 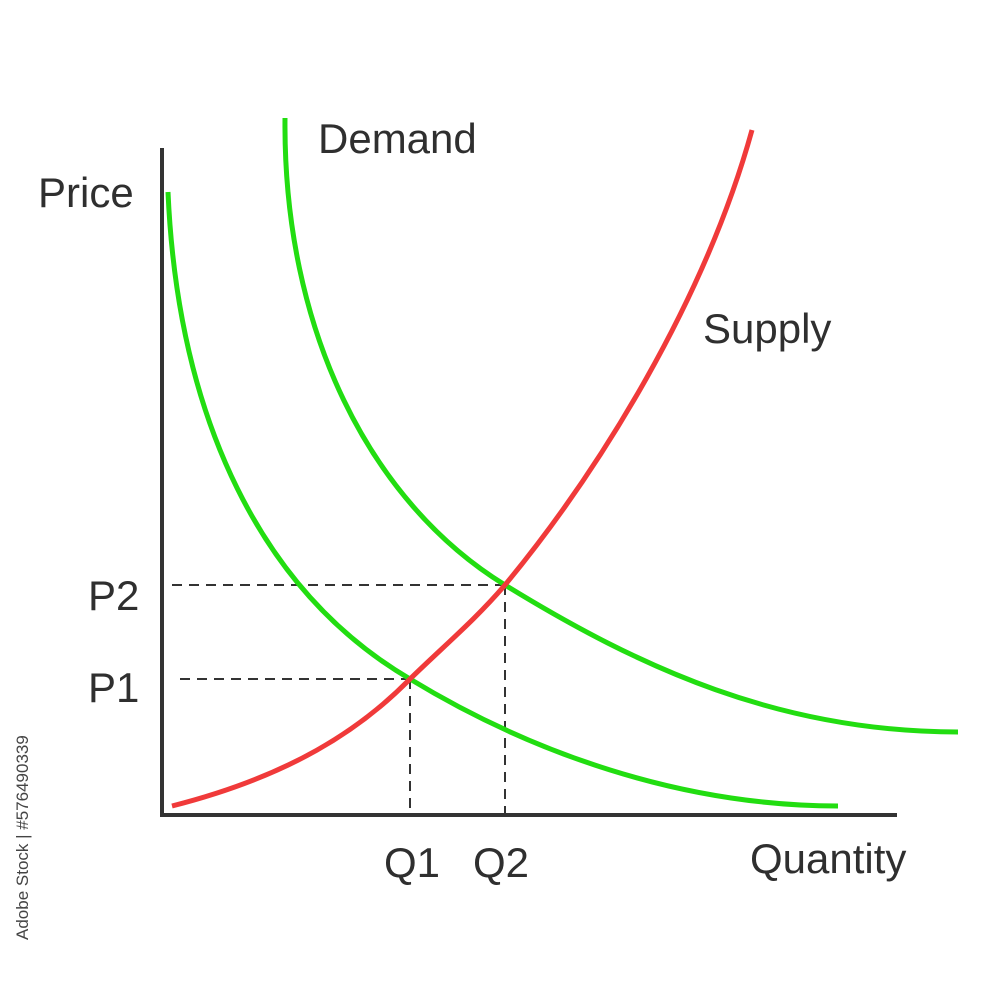 I want to click on x-axis-label: Quantity, so click(x=828, y=858).